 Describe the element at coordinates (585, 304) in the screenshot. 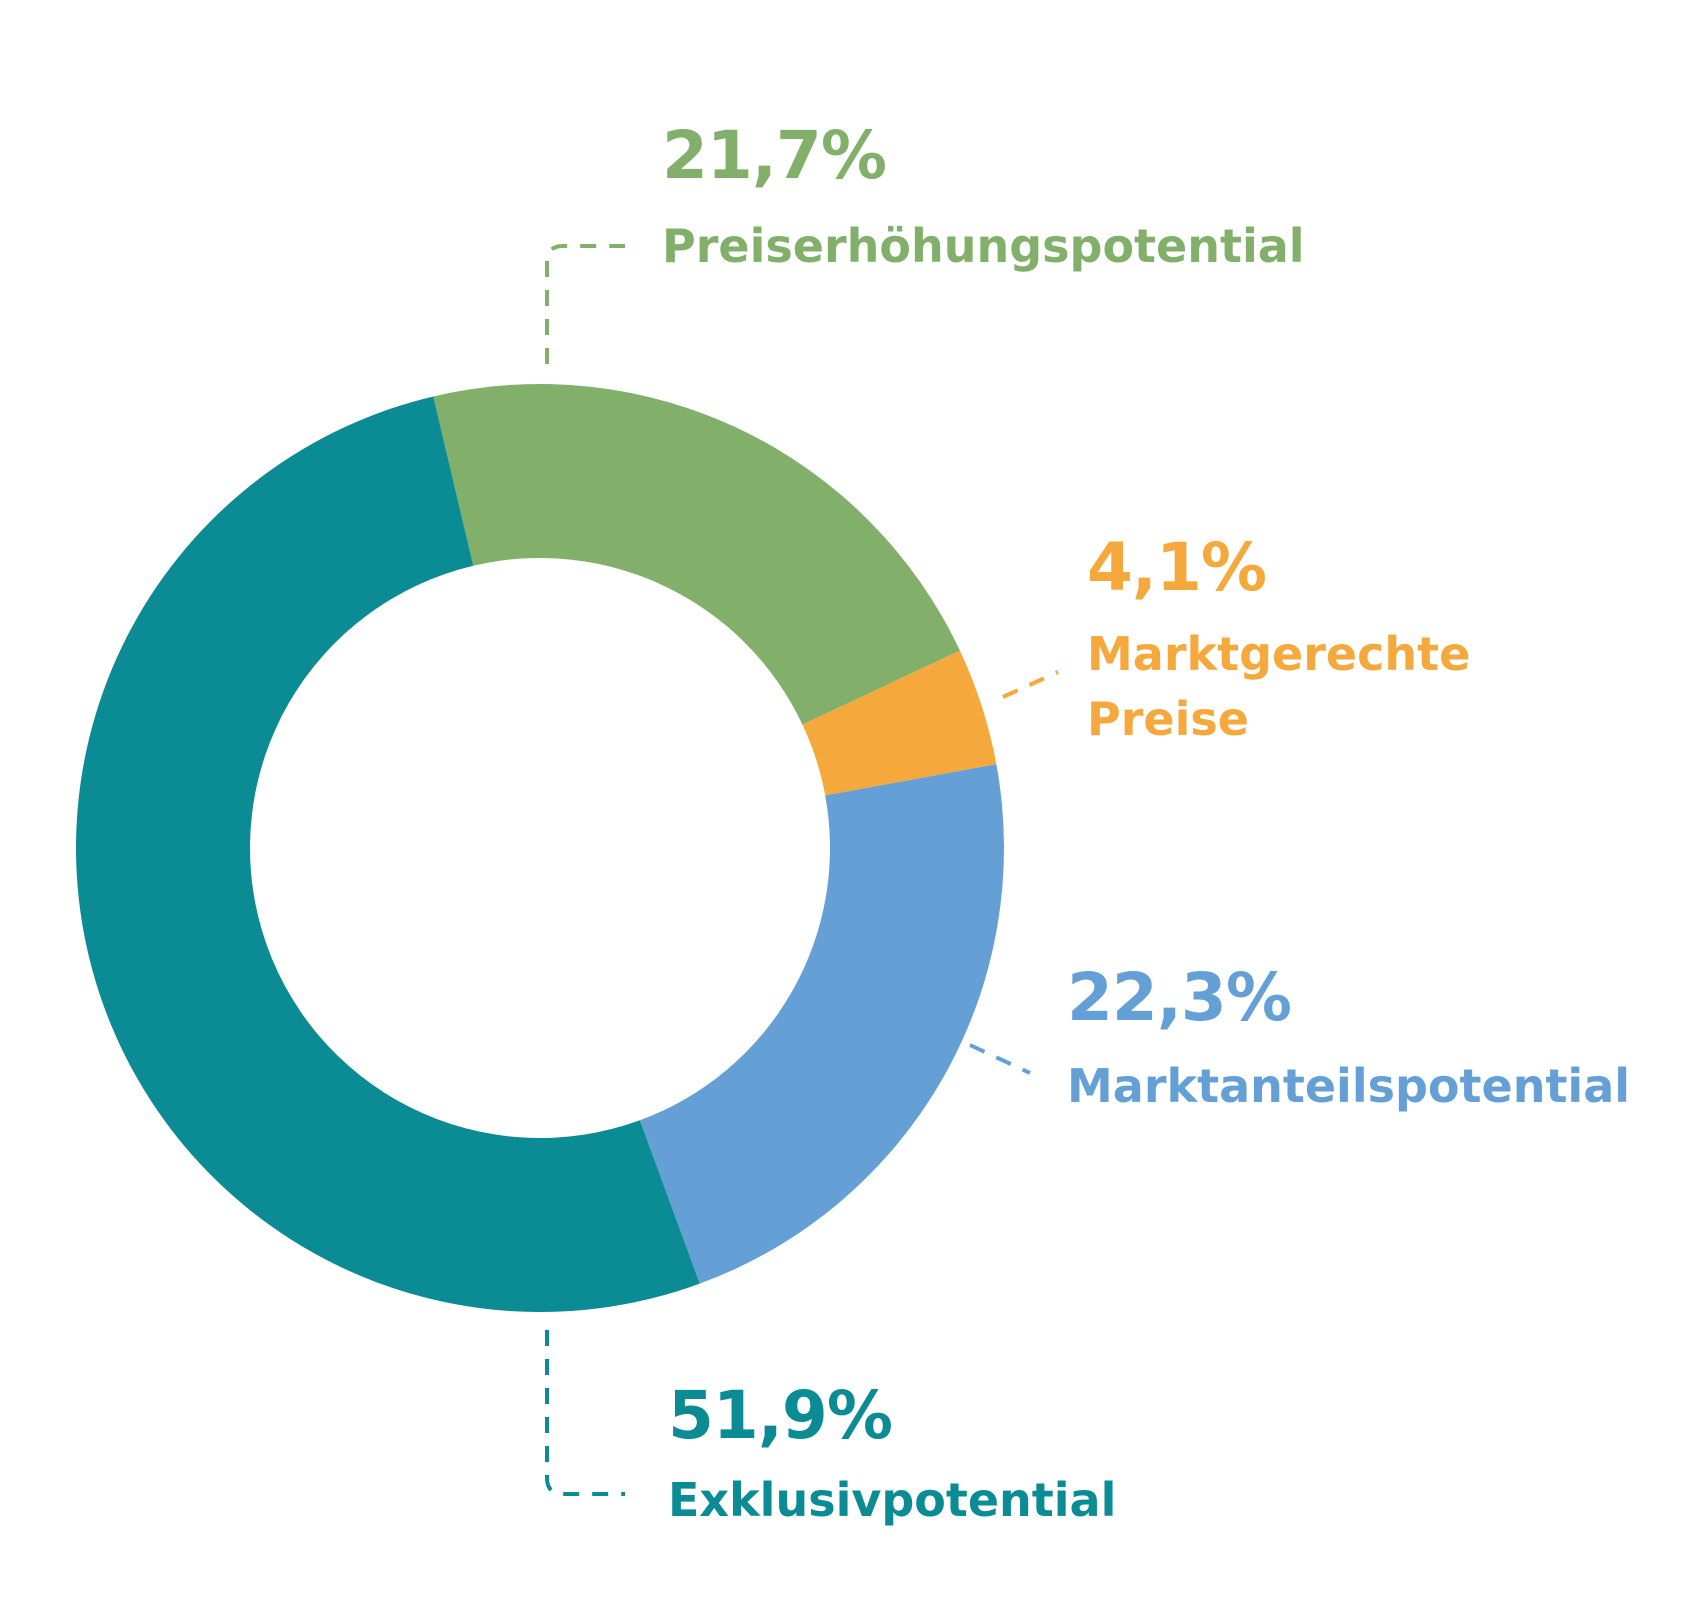

I see `leader-line-preiserhoehung` at that location.